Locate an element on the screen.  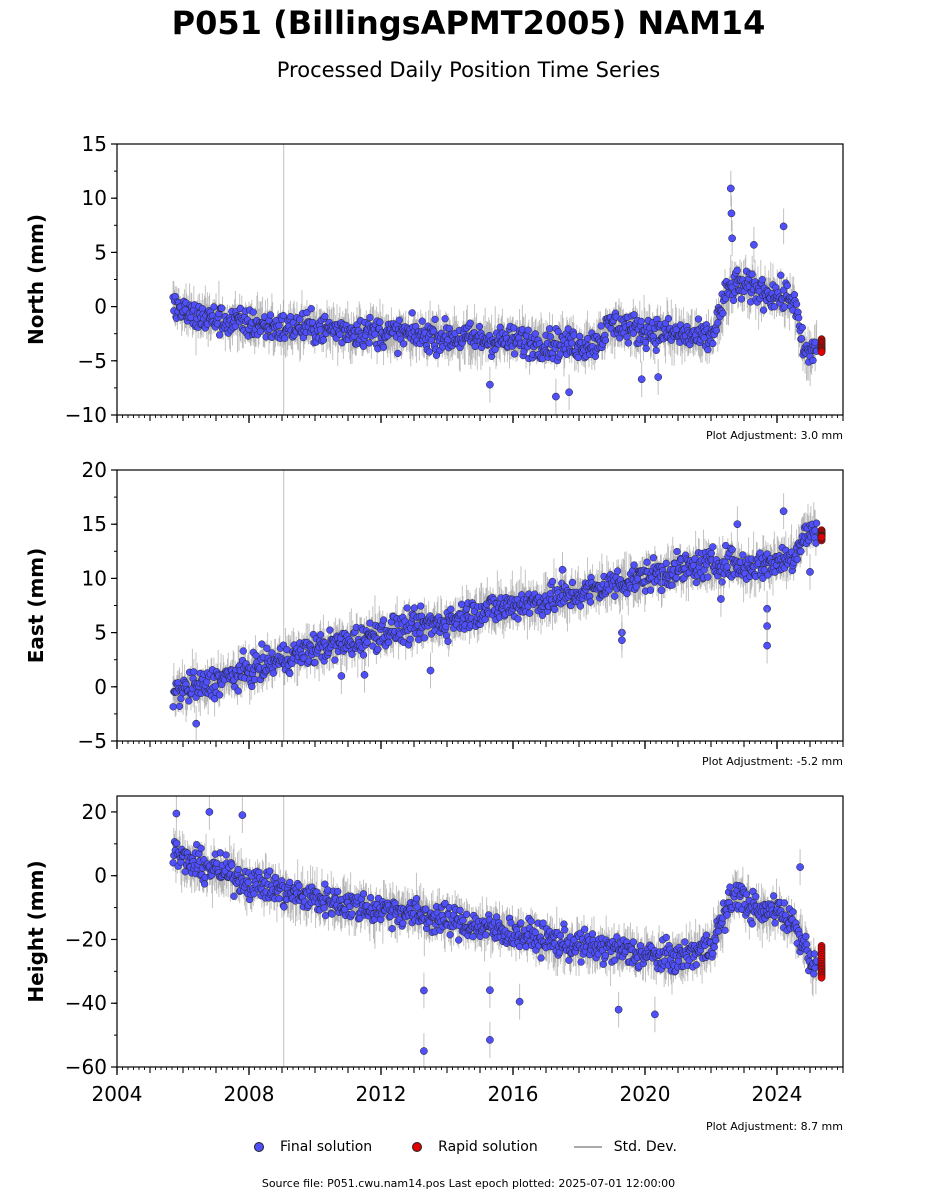
north-ylabel: North (mm) is located at coordinates (36, 279).